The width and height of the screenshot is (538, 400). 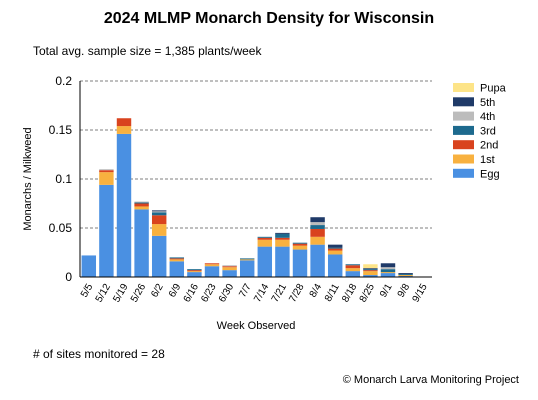 I want to click on legend: Pupa 5th 4th 3rd 2nd 1st Egg, so click(x=480, y=131).